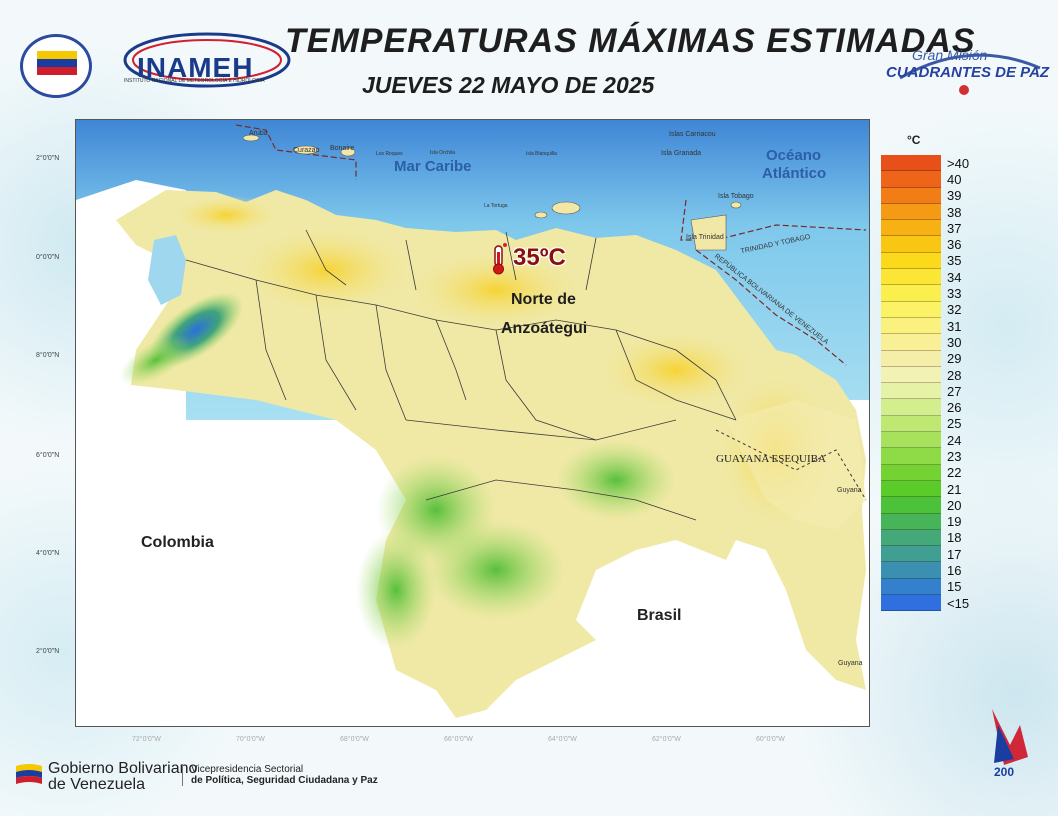  Describe the element at coordinates (921, 472) in the screenshot. I see `legend-item: 22` at that location.